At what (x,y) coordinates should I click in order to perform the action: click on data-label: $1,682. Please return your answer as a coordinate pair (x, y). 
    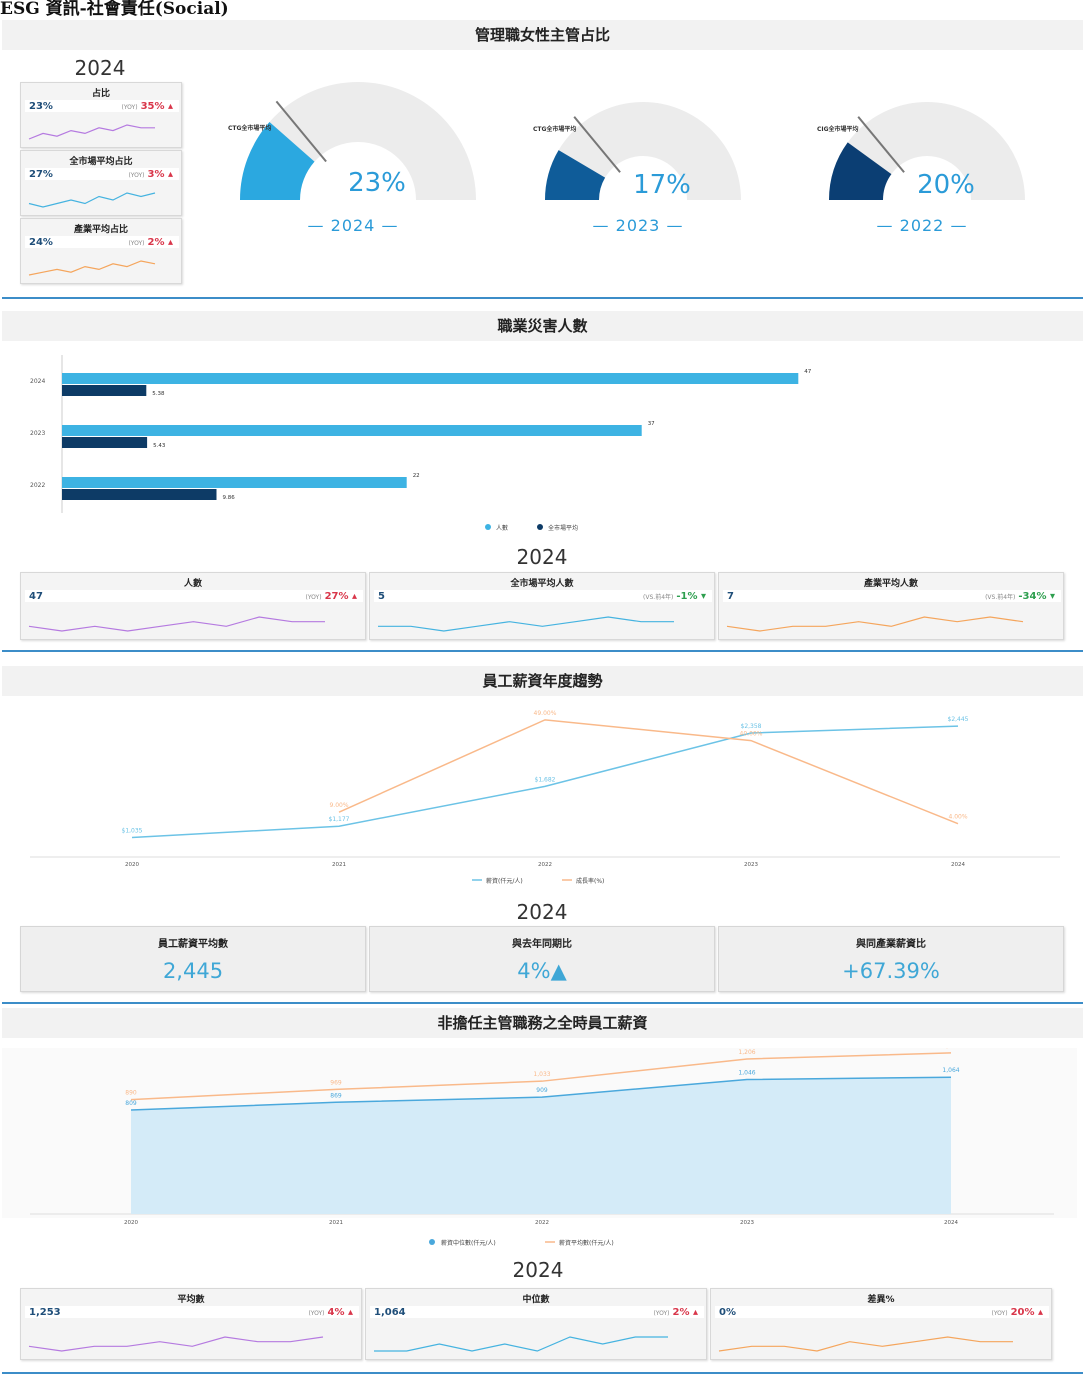
    Looking at the image, I should click on (545, 779).